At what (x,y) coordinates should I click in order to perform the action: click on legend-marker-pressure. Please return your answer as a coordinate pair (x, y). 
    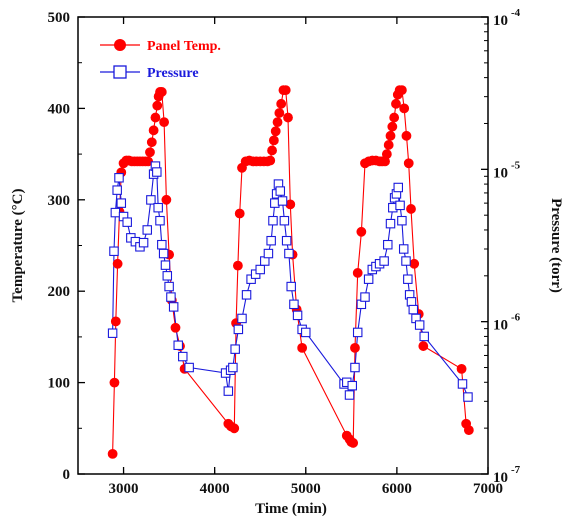
    Looking at the image, I should click on (120, 72).